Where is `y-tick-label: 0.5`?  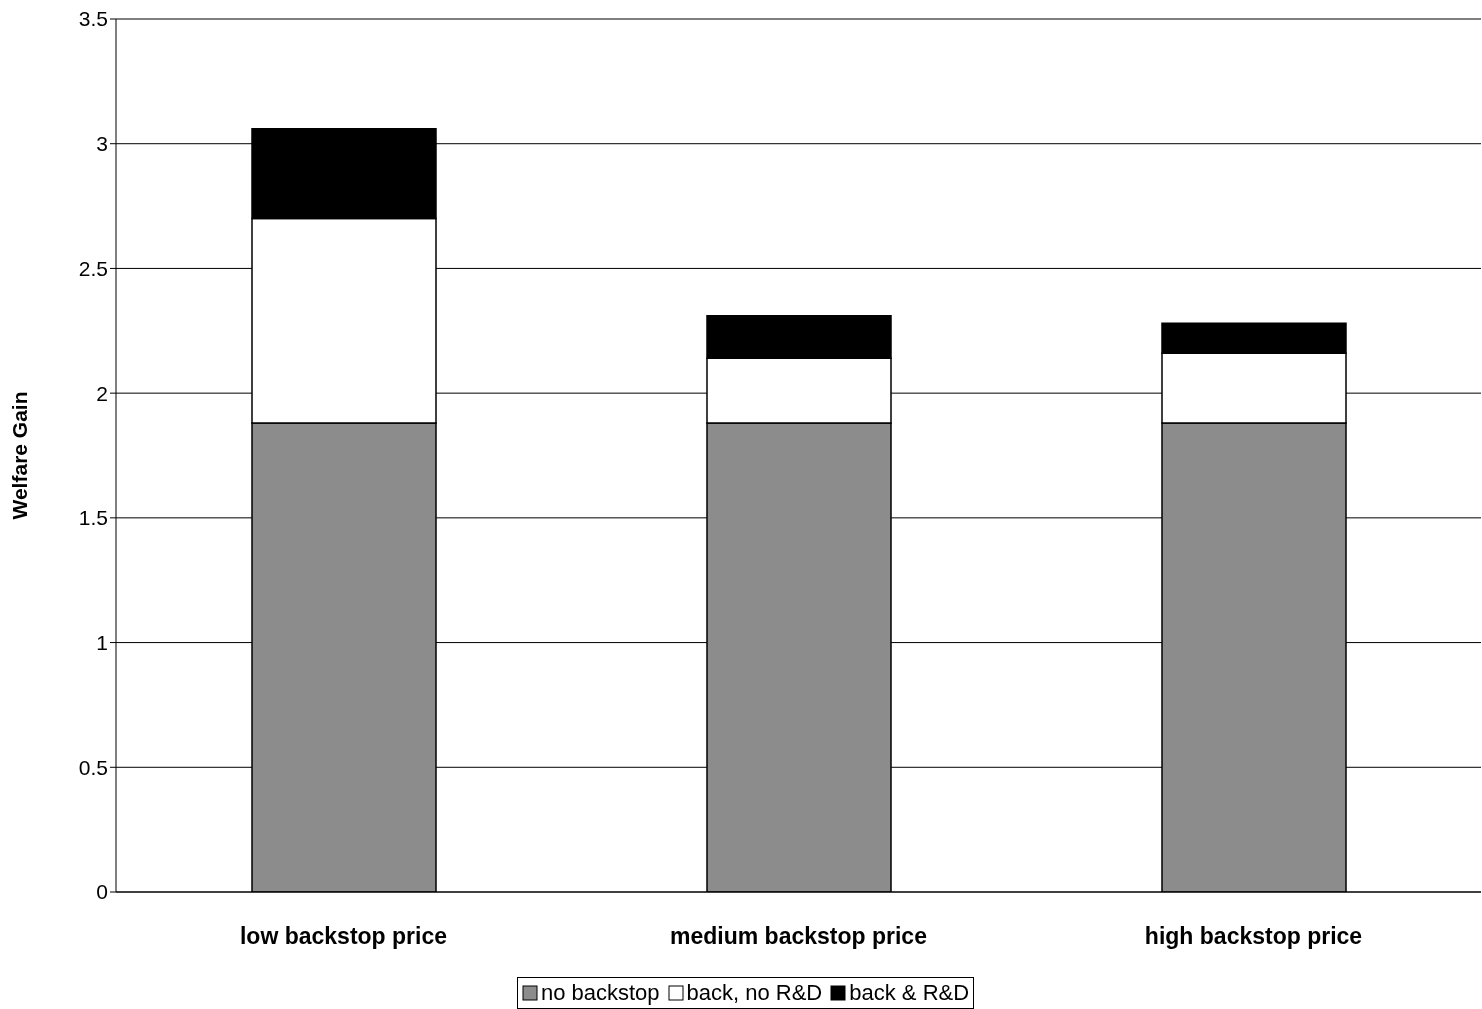
y-tick-label: 0.5 is located at coordinates (93, 767).